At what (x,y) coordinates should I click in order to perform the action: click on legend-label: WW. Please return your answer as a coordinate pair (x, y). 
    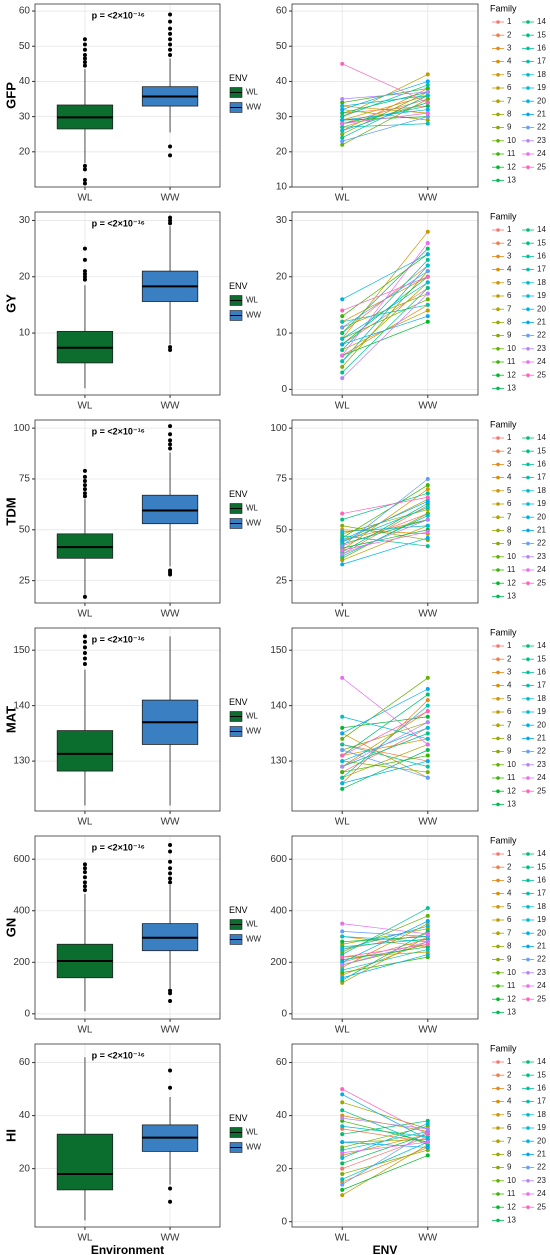
    Looking at the image, I should click on (254, 523).